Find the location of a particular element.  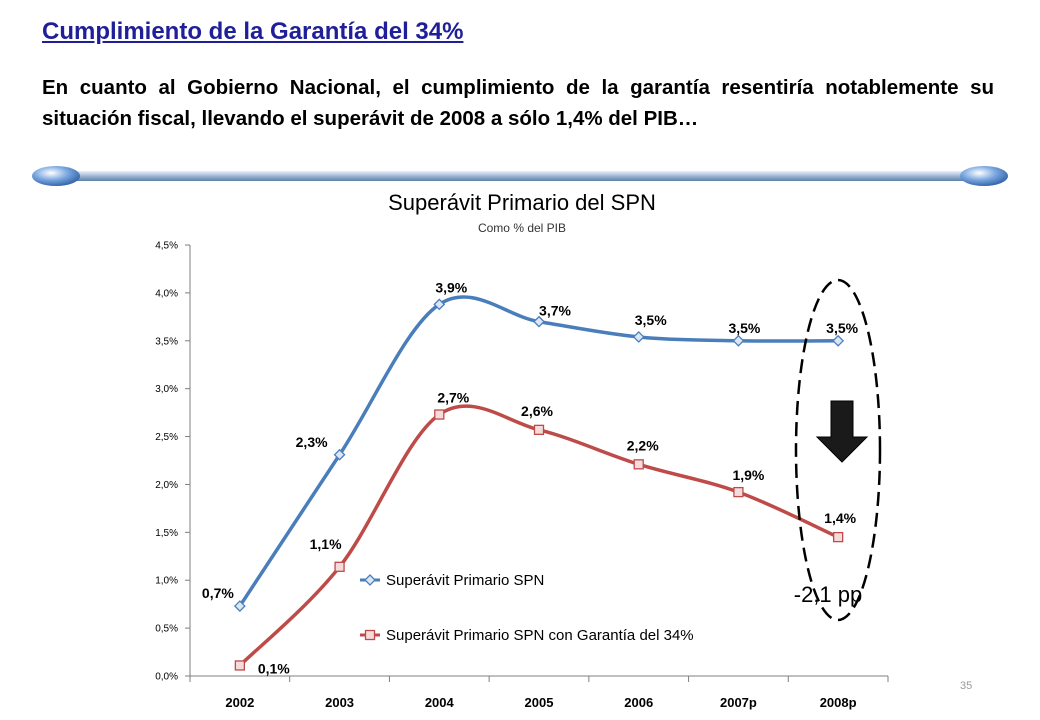

data-label: 1,4% is located at coordinates (840, 518).